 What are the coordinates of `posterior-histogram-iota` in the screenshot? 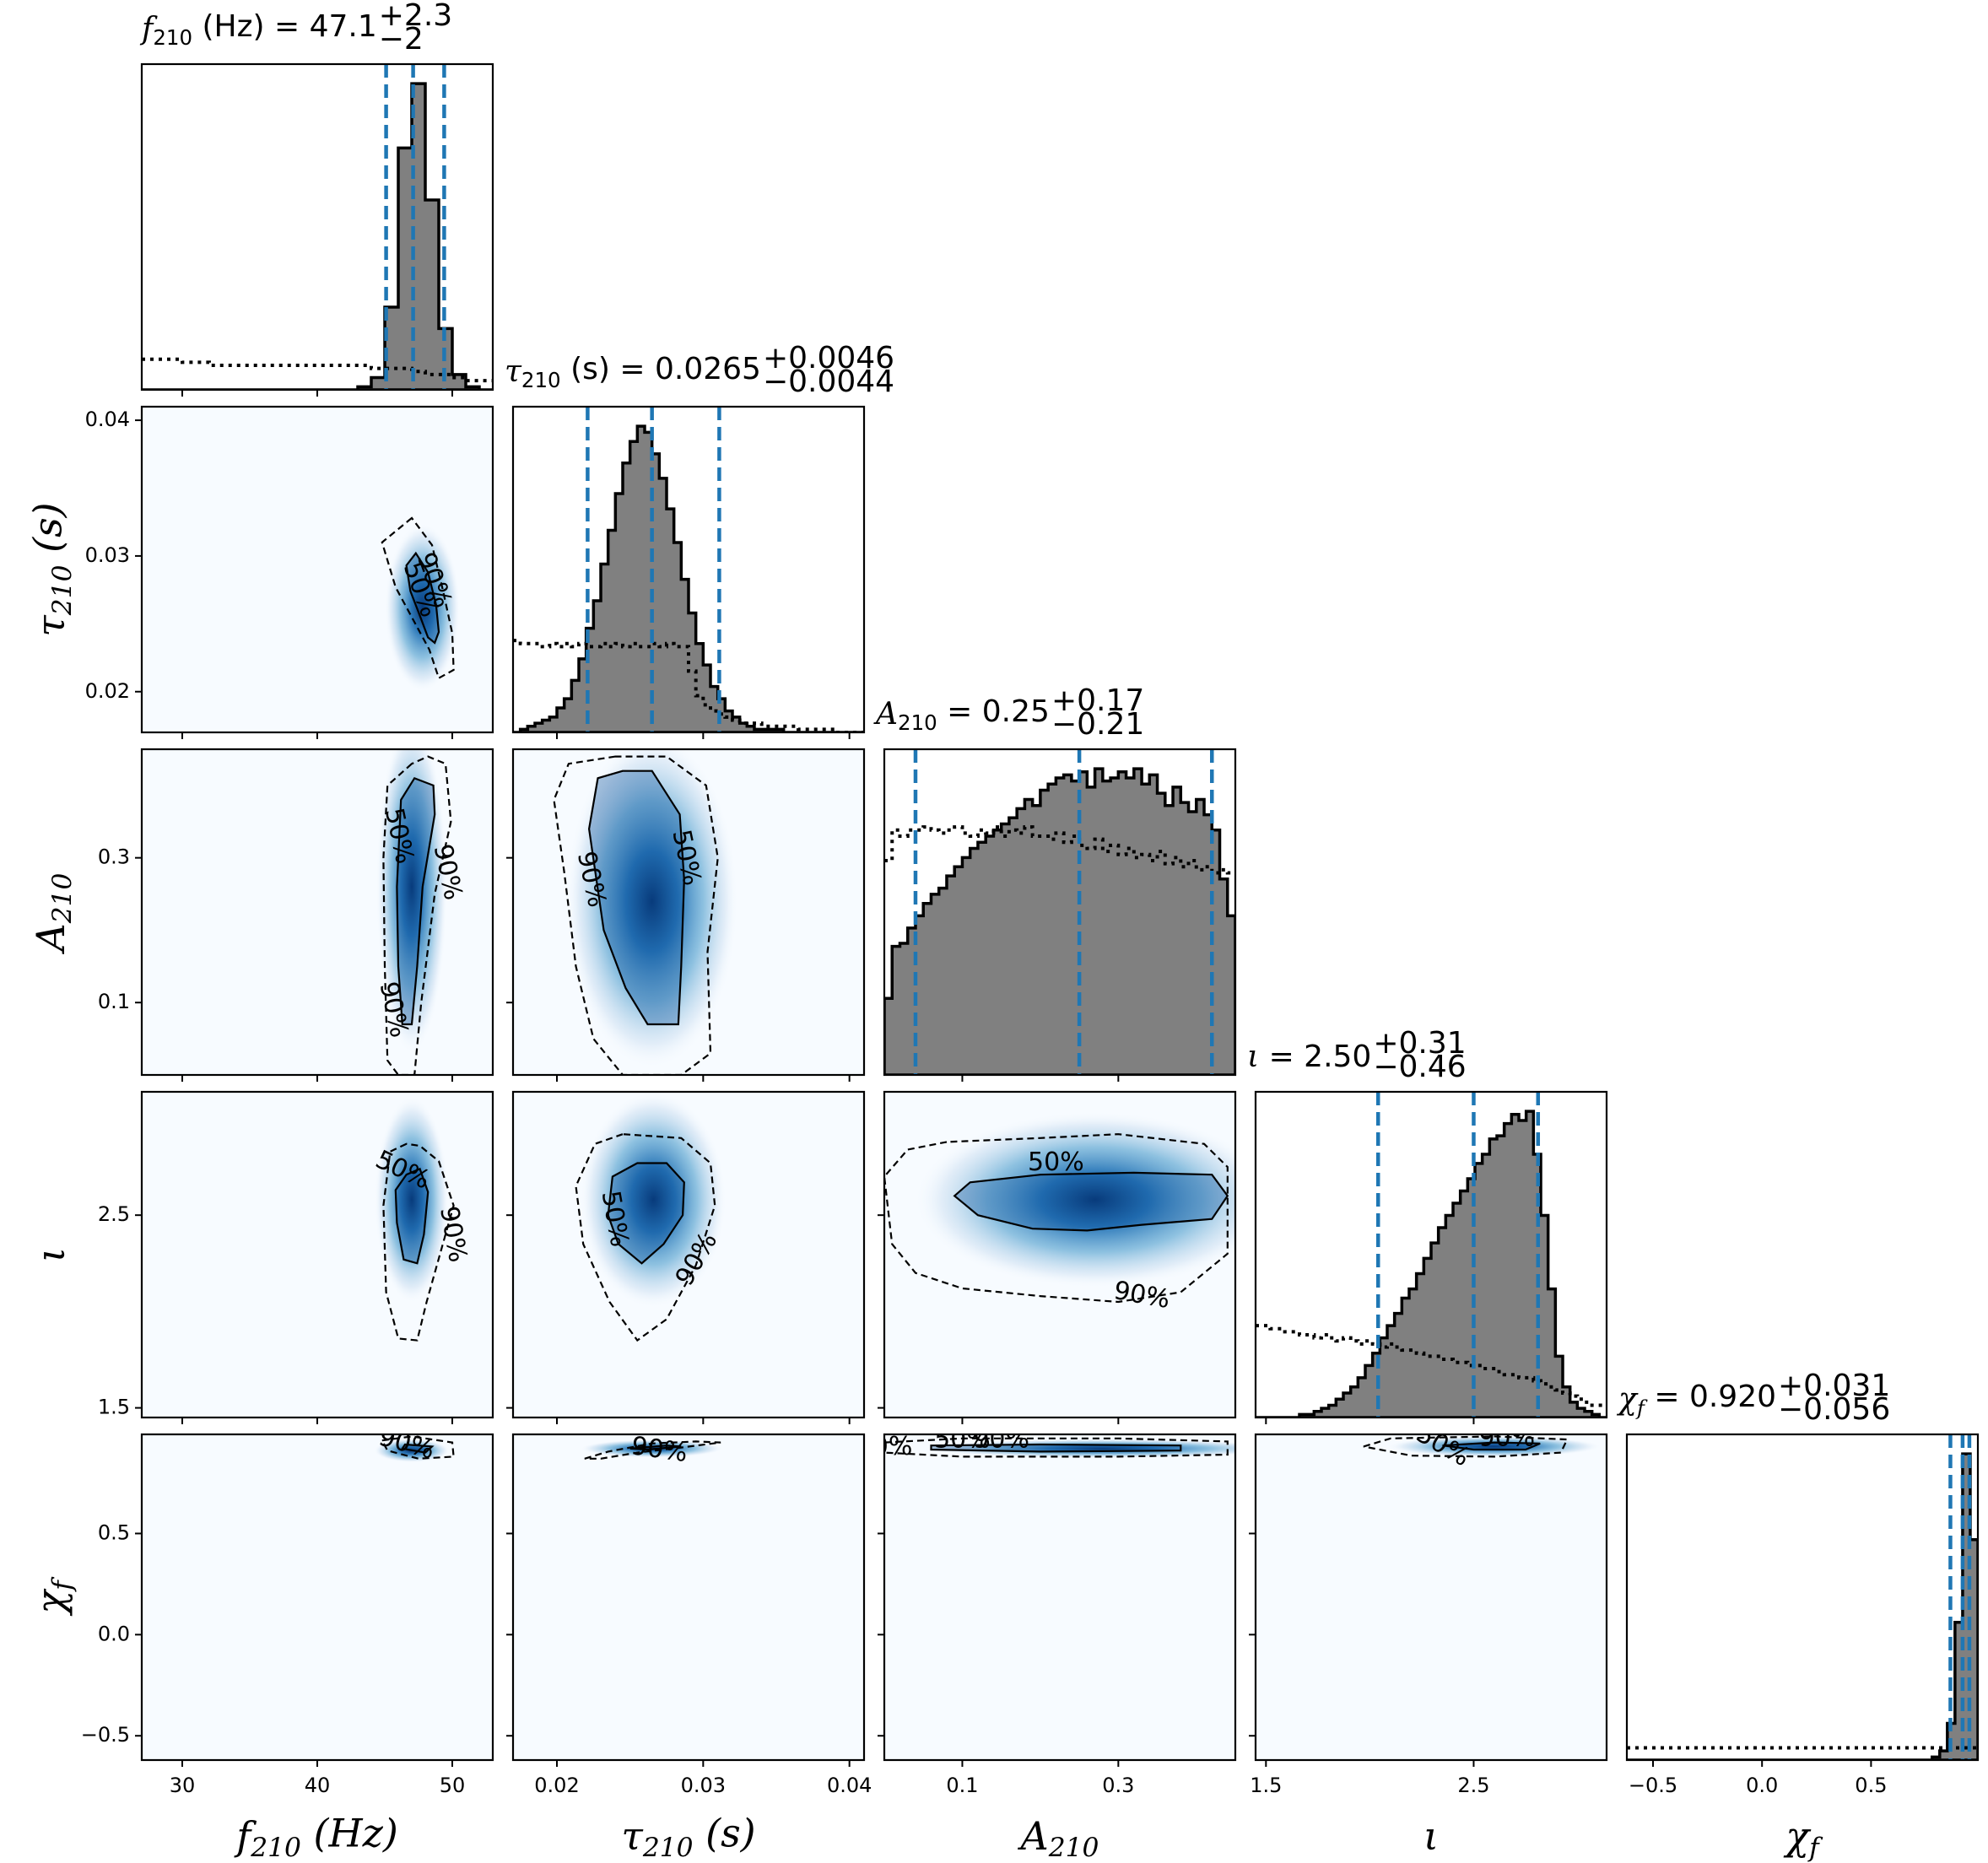 It's located at (1431, 1264).